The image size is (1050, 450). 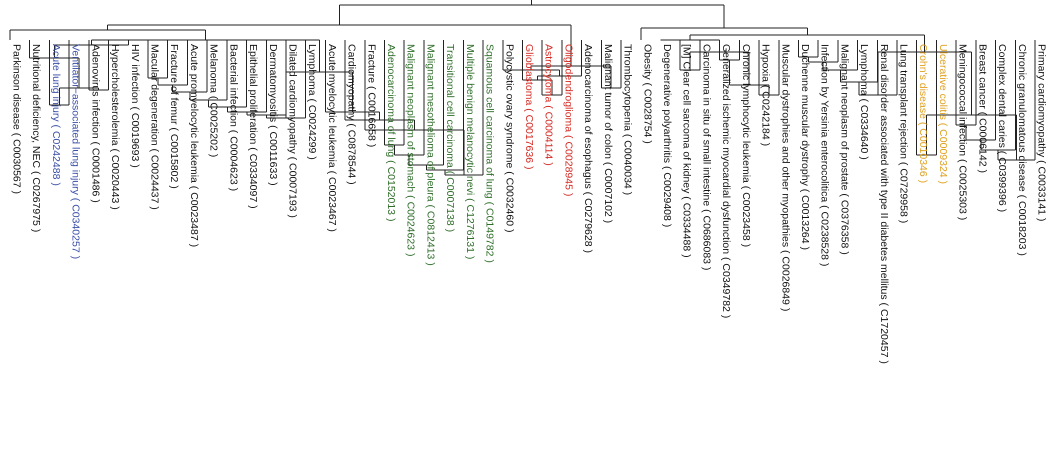 What do you see at coordinates (17, 119) in the screenshot?
I see `leaf-label: Parkinson disease ( C0030567 )` at bounding box center [17, 119].